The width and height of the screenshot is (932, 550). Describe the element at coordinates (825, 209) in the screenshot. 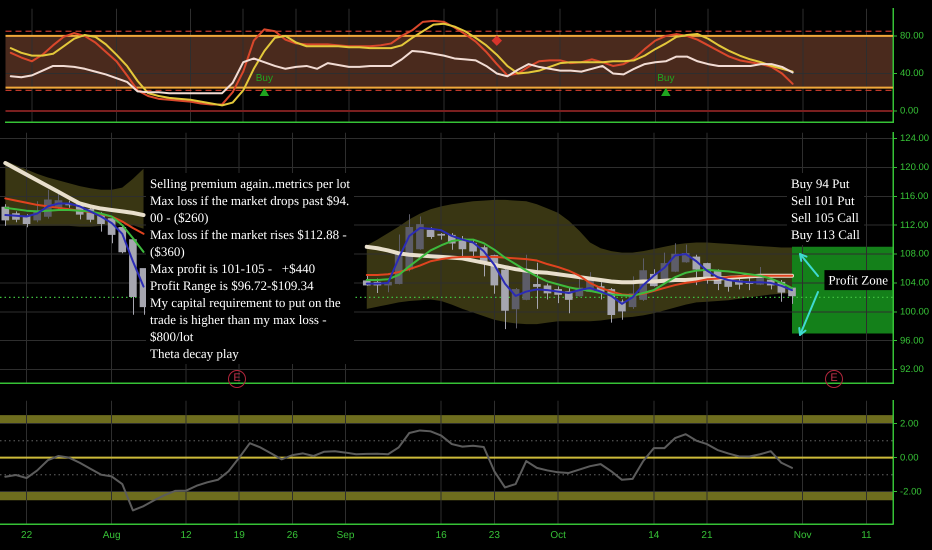

I see `annotation: Buy 94 Put Sell 101 Put Sell 105 Call Buy 113 Call` at that location.